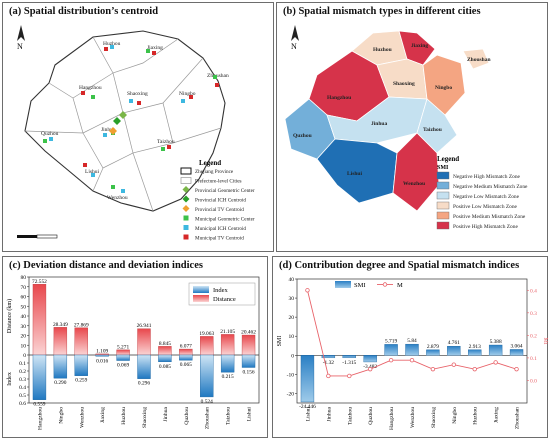  I want to click on legend-item: Provincial Geometric Center, so click(218, 190).